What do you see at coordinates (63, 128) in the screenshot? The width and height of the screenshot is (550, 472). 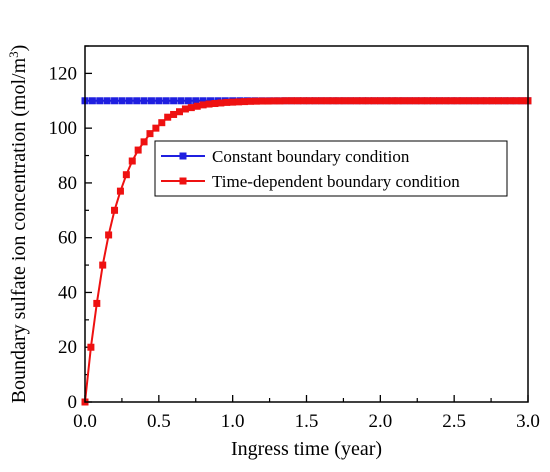 I see `y-tick-label: 100` at bounding box center [63, 128].